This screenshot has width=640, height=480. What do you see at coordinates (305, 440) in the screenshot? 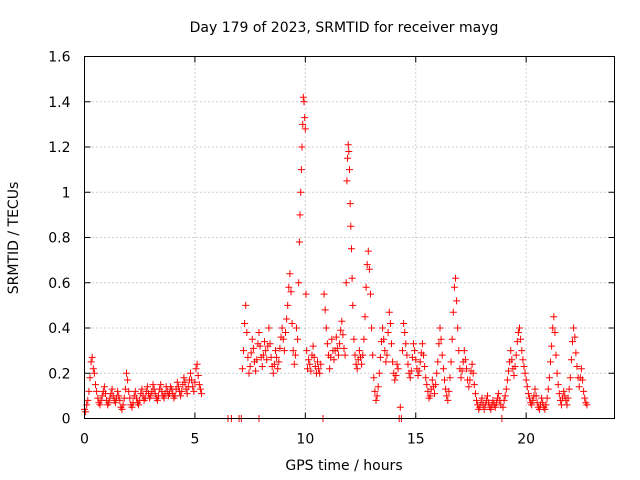
I see `x-tick-label: 10` at bounding box center [305, 440].